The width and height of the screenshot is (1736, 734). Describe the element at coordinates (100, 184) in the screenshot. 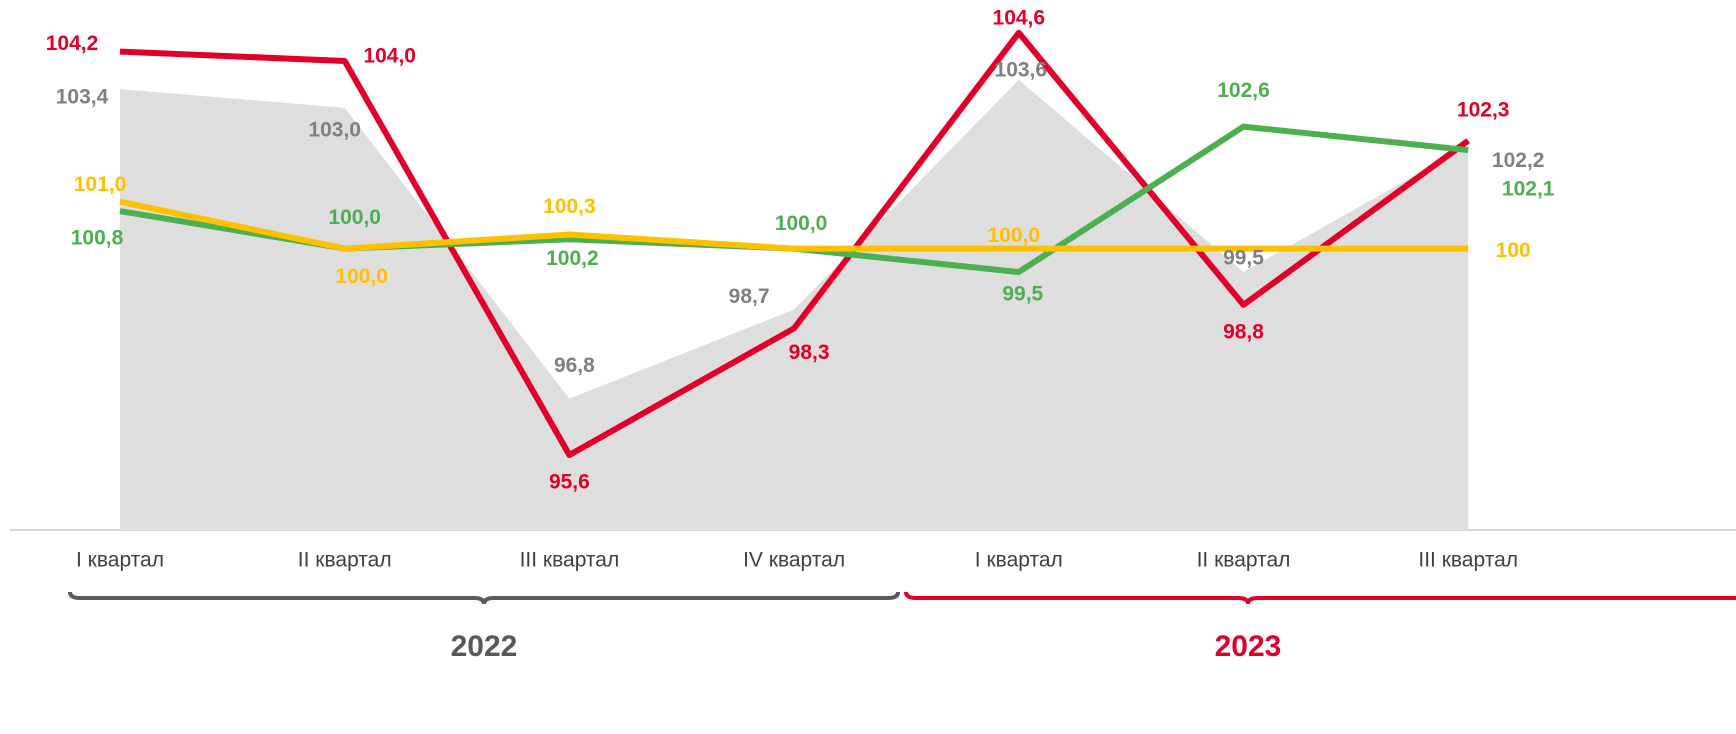

I see `value-label: 101,0` at that location.